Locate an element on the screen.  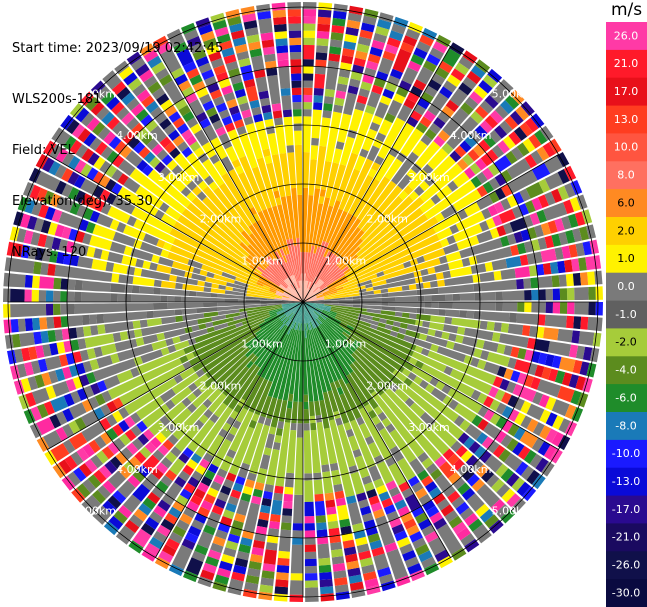
colorbar-tick-label: 6.0 is located at coordinates (626, 202).